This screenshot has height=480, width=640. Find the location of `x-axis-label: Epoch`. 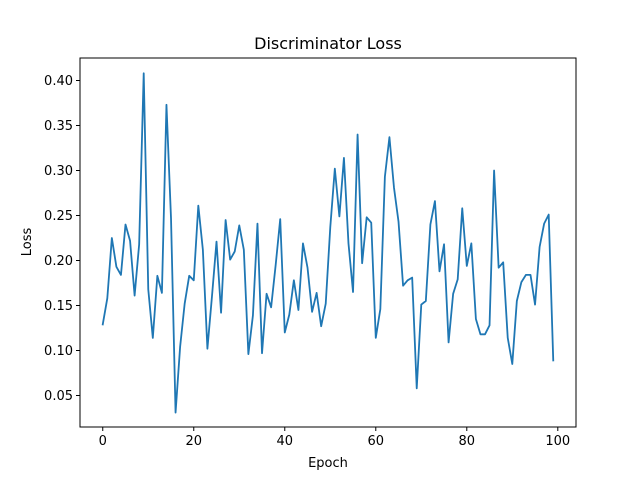

x-axis-label: Epoch is located at coordinates (328, 463).